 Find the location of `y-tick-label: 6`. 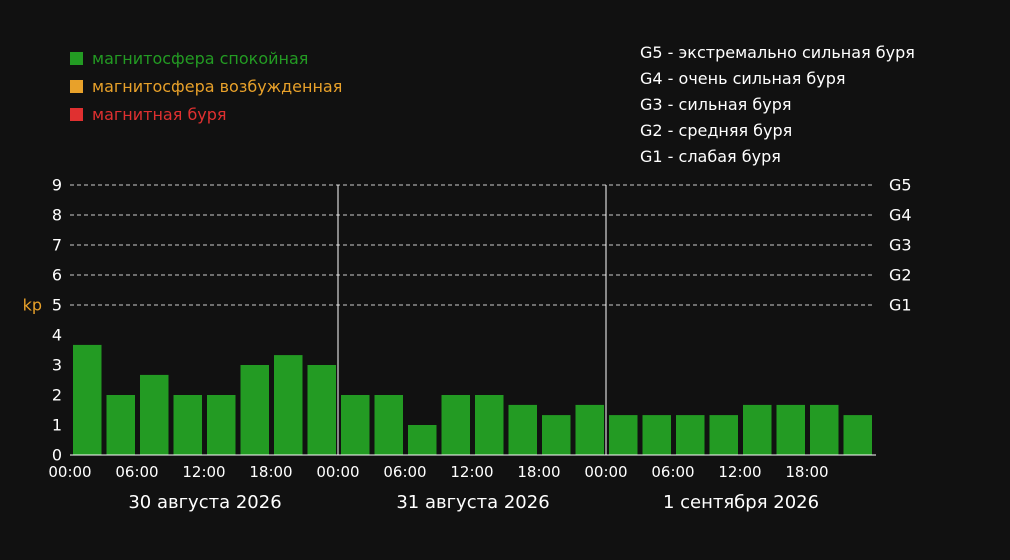

y-tick-label: 6 is located at coordinates (57, 275).